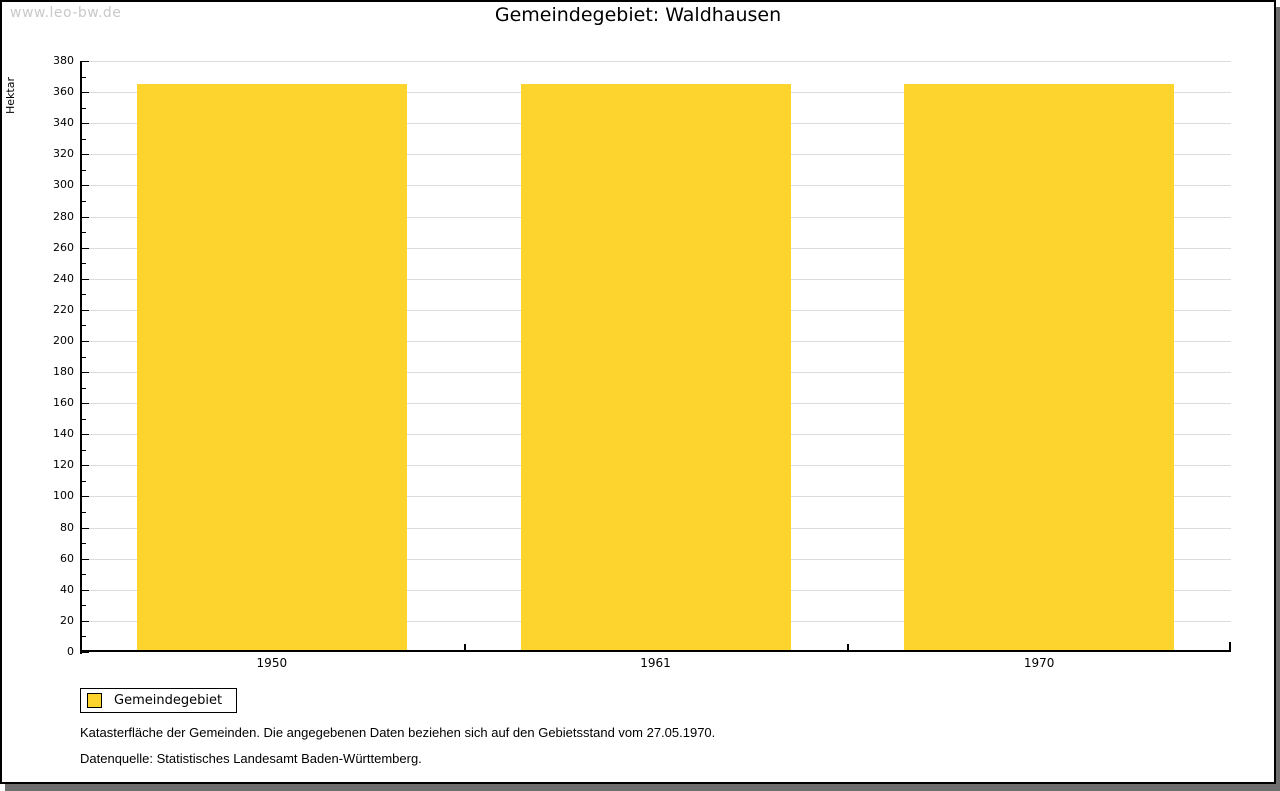  I want to click on y-tick-label: 240, so click(63, 278).